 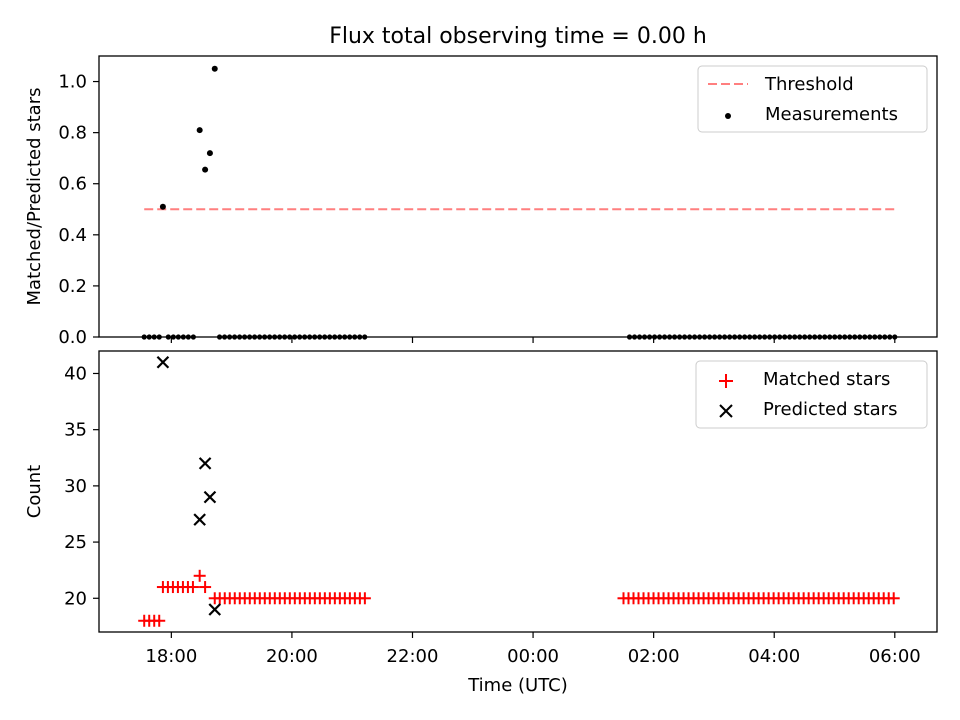 I want to click on x-tick-label: 02:00, so click(x=654, y=656).